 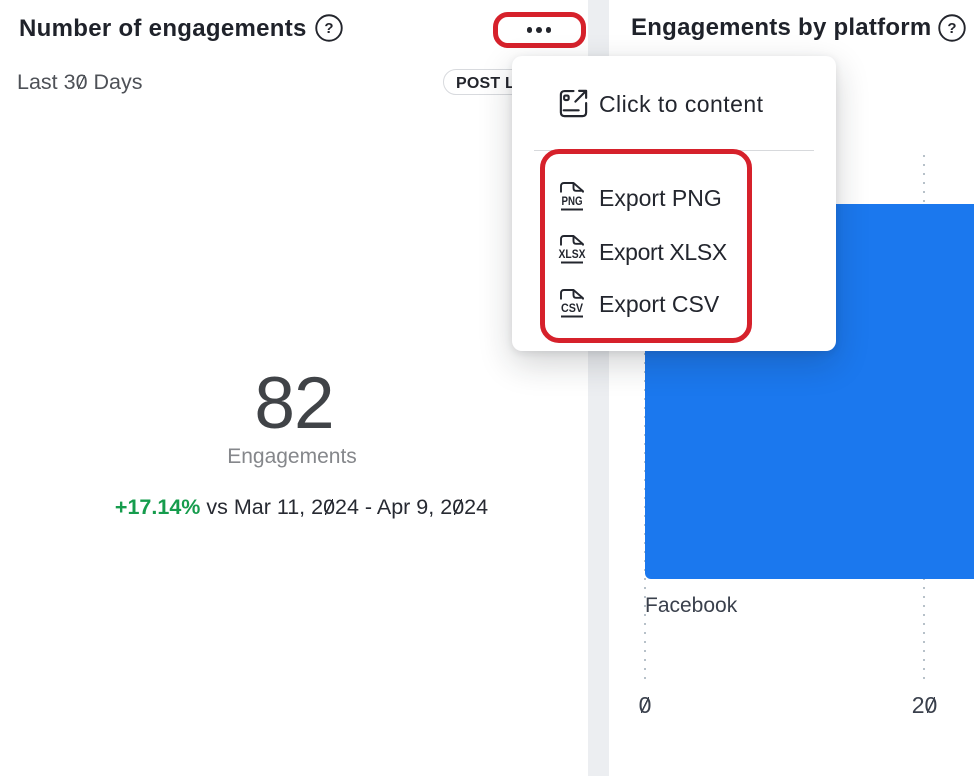 What do you see at coordinates (572, 202) in the screenshot?
I see `svg-text: PNG` at bounding box center [572, 202].